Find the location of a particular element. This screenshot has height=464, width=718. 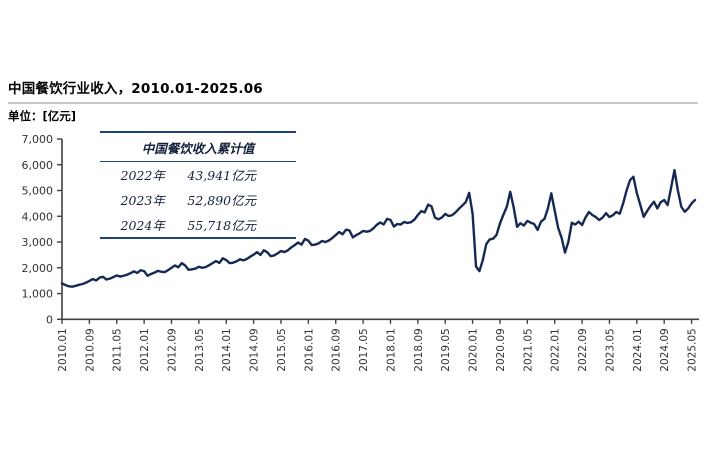

table-year: 2023年 is located at coordinates (142, 200).